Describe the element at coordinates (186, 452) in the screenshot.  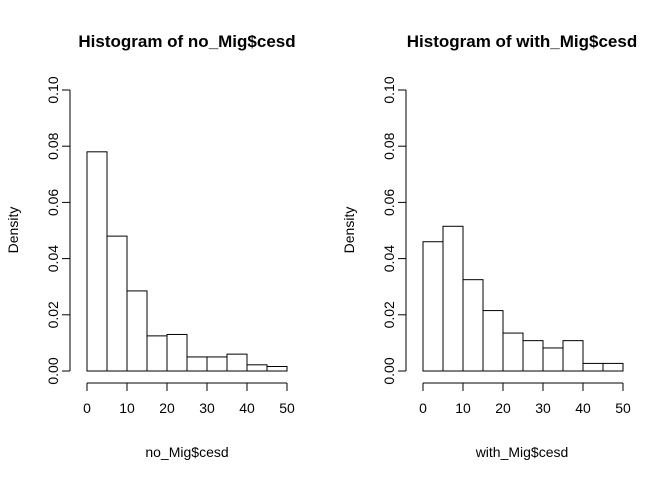
I see `x-axis-label: no_Mig$cesd` at that location.